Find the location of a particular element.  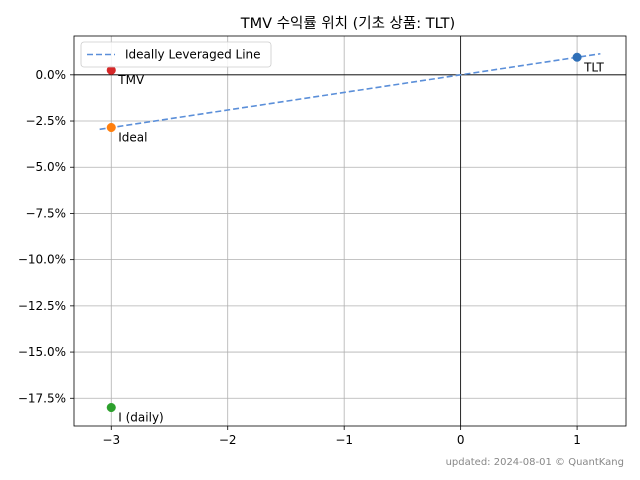

legend-box is located at coordinates (176, 54).